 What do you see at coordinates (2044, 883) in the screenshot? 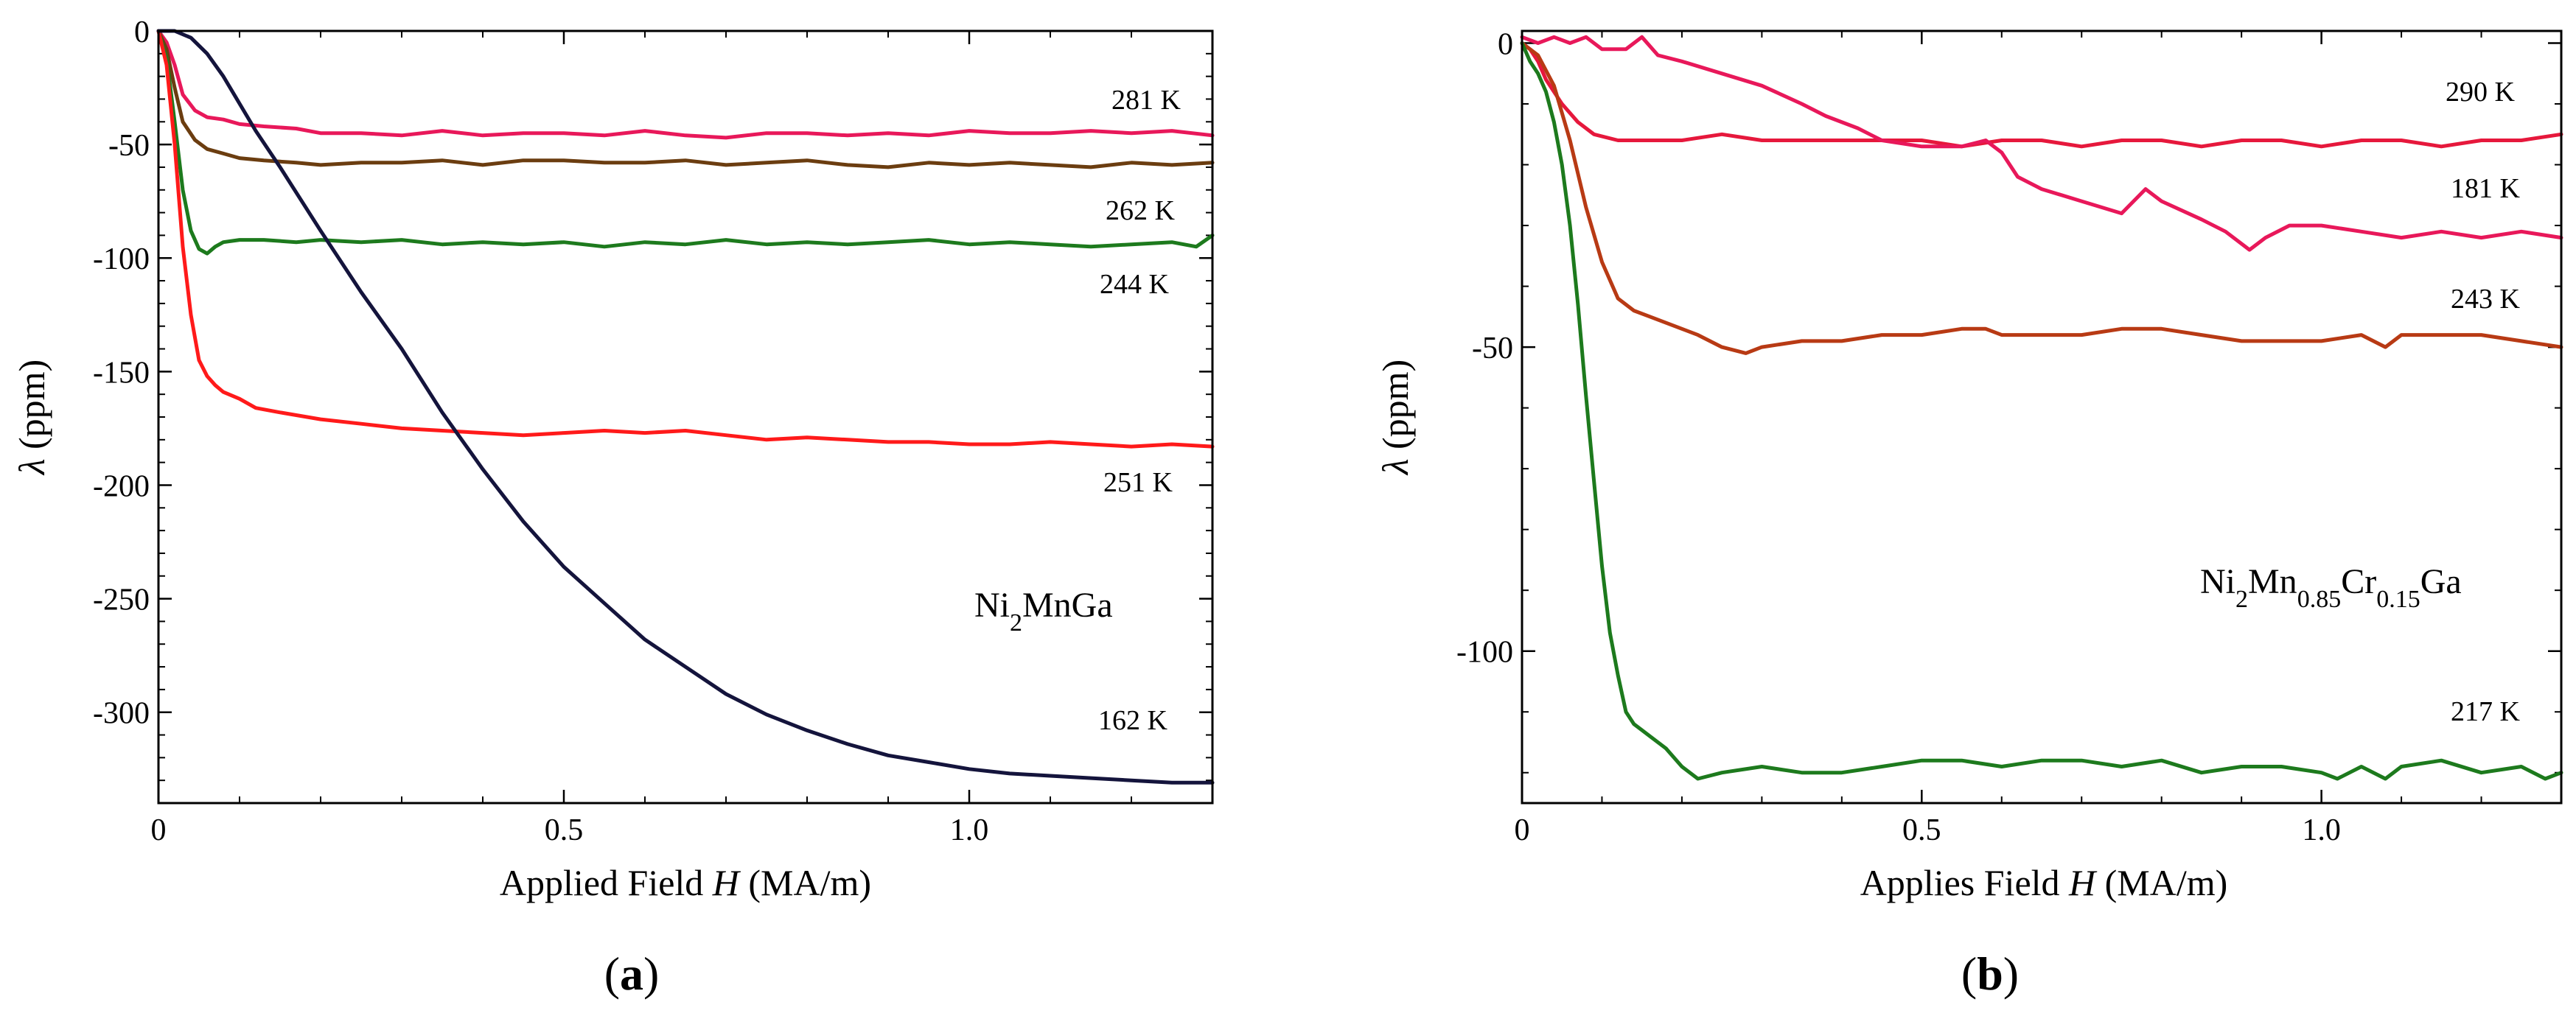
I see `panel-b-x-axis-title: Applies Field H (MA/m)` at bounding box center [2044, 883].